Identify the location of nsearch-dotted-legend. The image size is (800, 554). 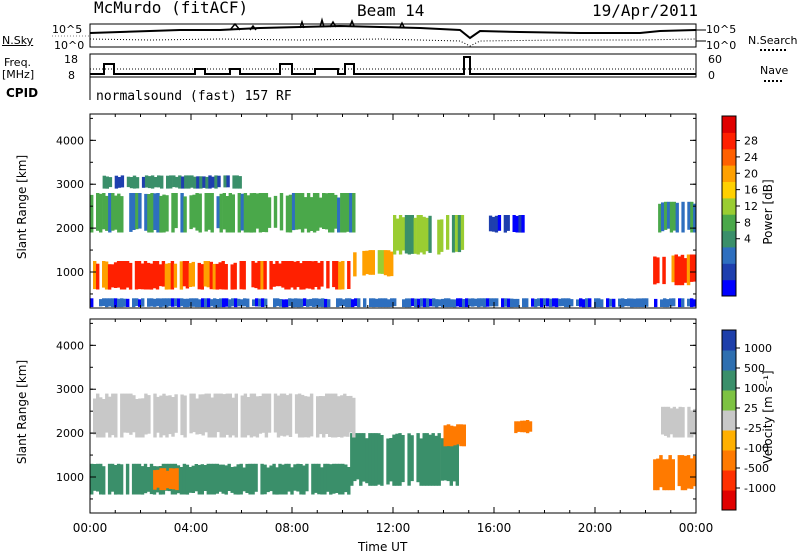
(773, 50).